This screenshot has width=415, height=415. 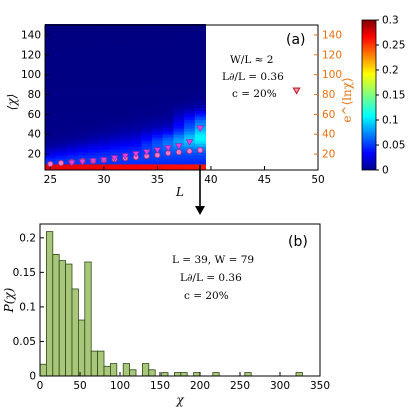 I want to click on colorbar-tick-label: 0.25, so click(x=393, y=46).